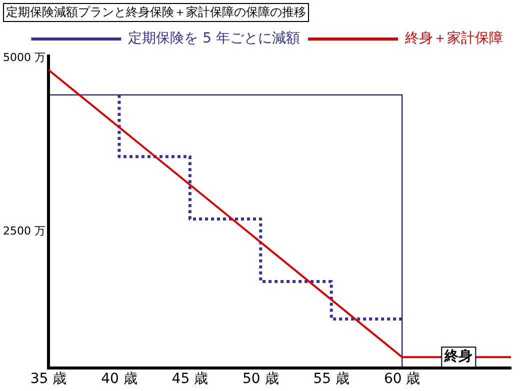  I want to click on x-tick-label: 45 歳, so click(190, 379).